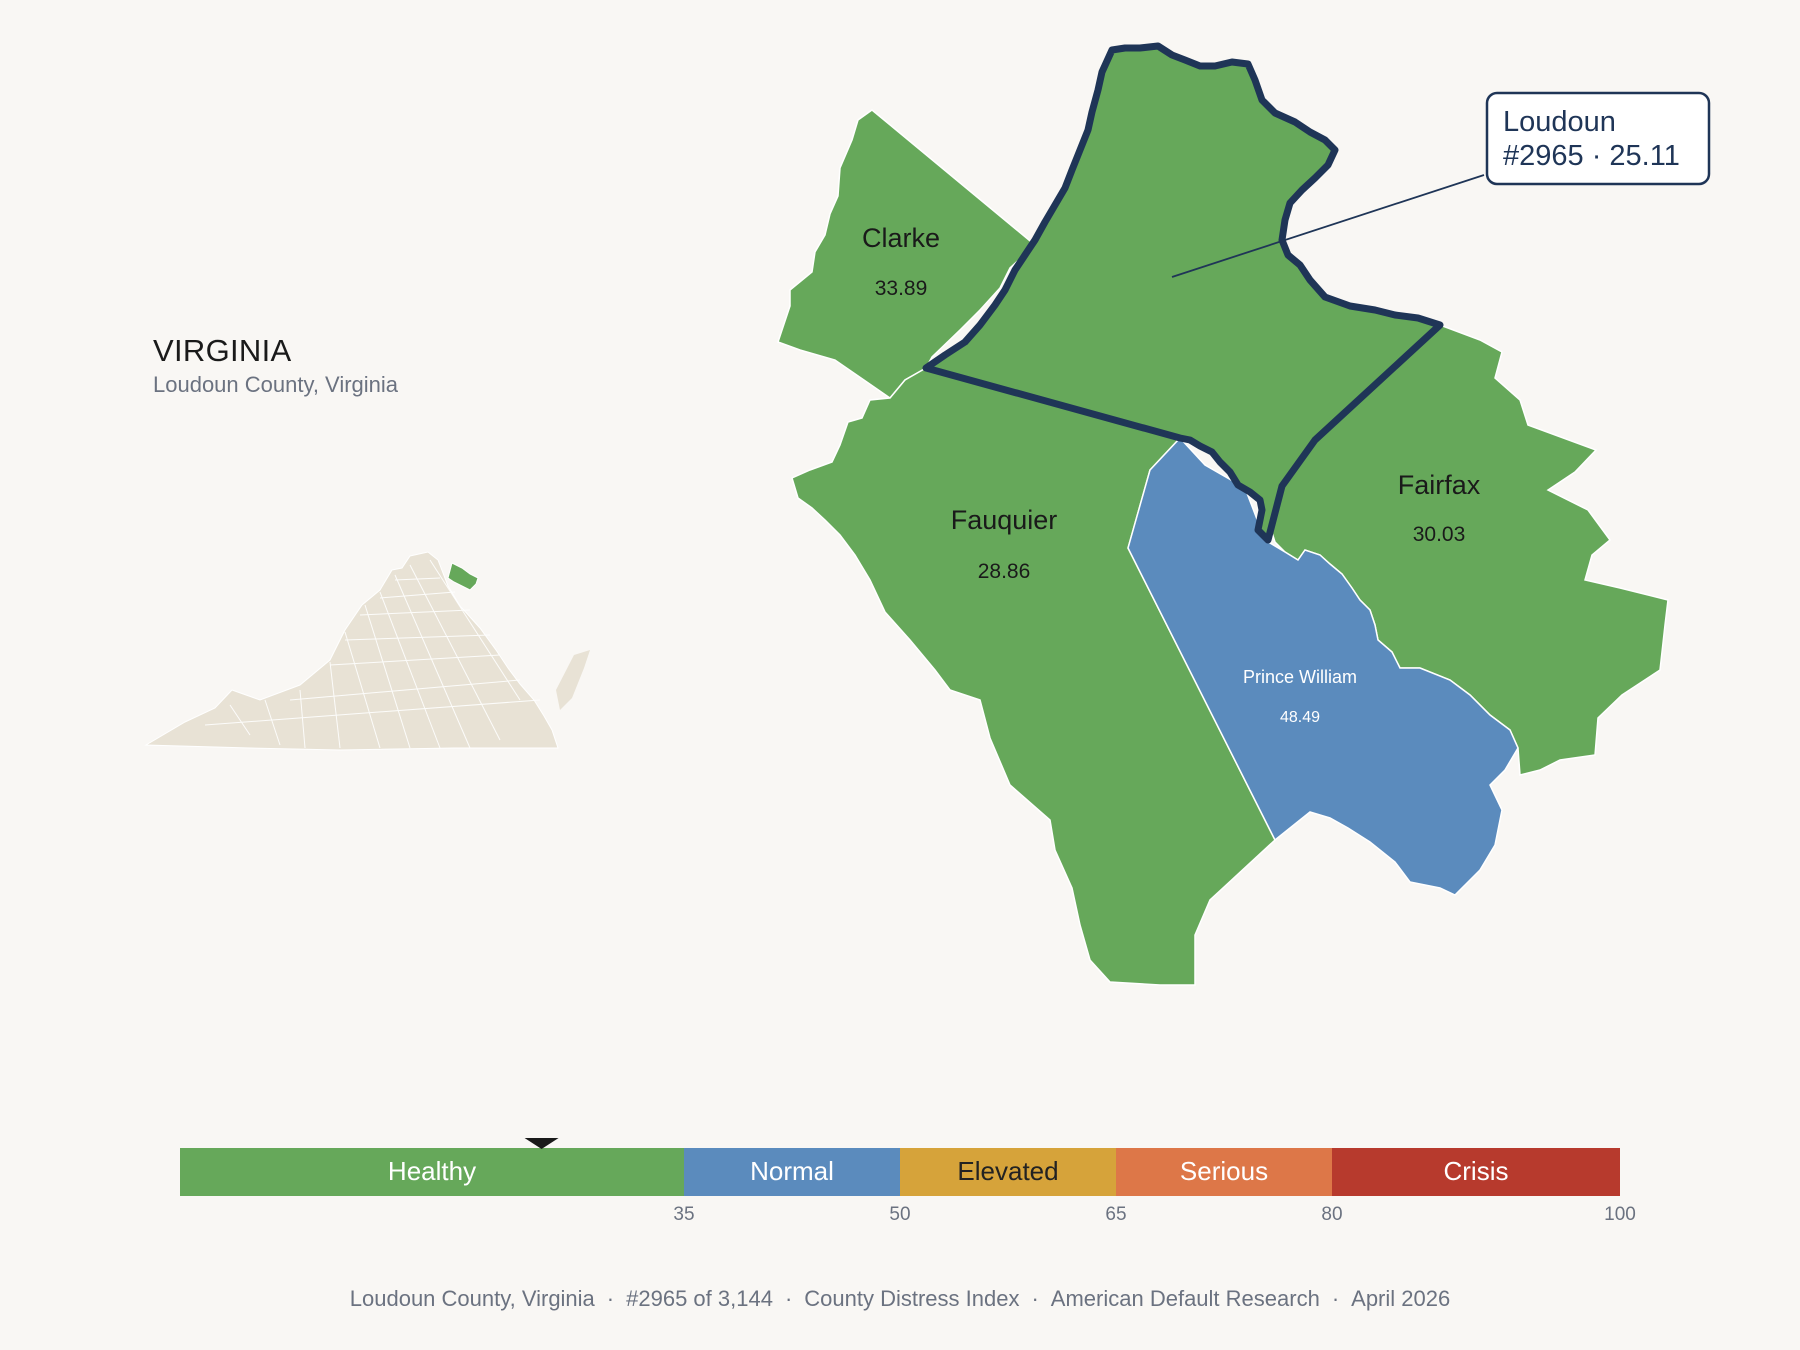 This screenshot has height=1350, width=1800. What do you see at coordinates (1439, 485) in the screenshot?
I see `county-label-fairfax: Fairfax` at bounding box center [1439, 485].